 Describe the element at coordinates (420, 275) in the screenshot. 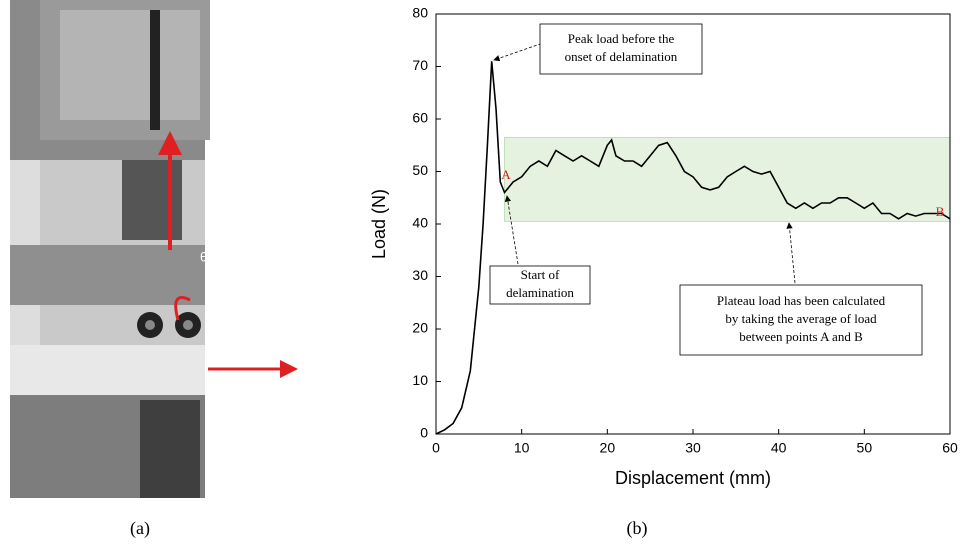

I see `y-tick-label: 30` at that location.